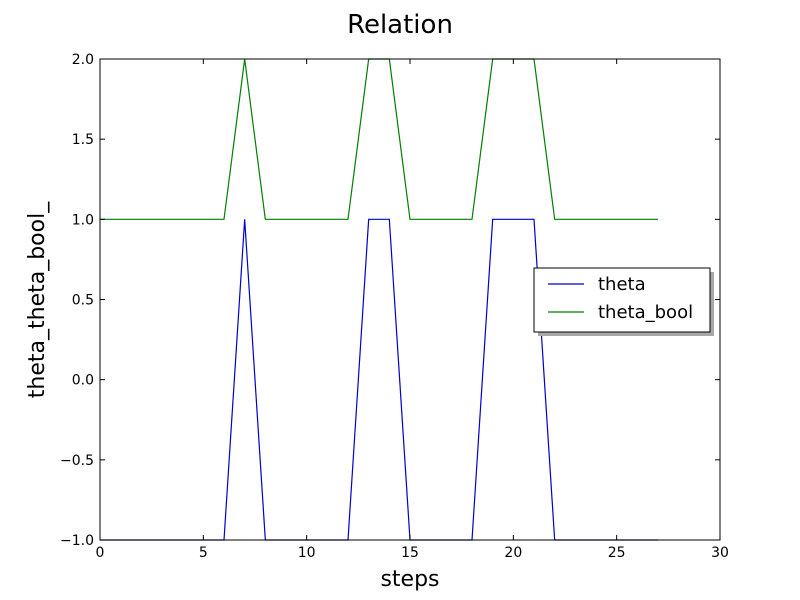 This screenshot has width=800, height=600. Describe the element at coordinates (307, 553) in the screenshot. I see `x-tick-label: 10` at that location.